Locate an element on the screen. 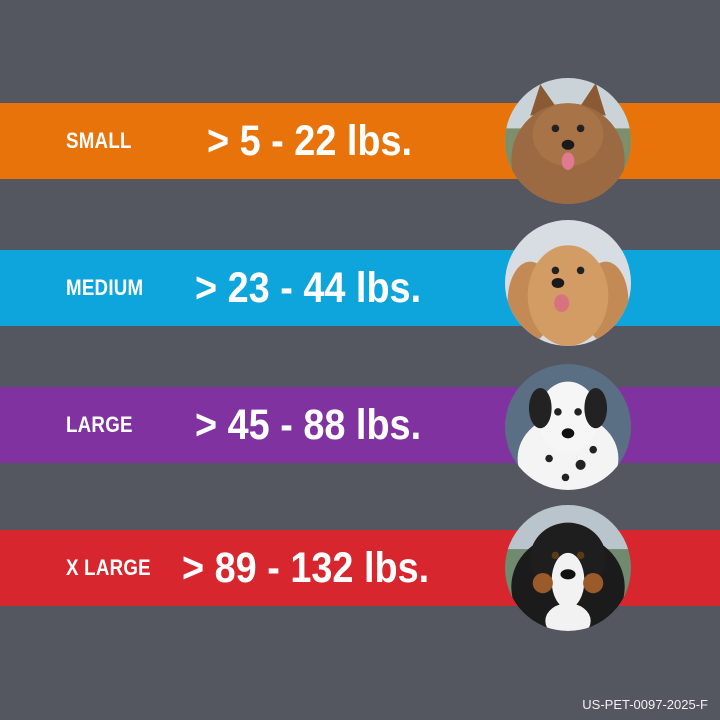  bernese-mountain-dog-photo is located at coordinates (568, 568).